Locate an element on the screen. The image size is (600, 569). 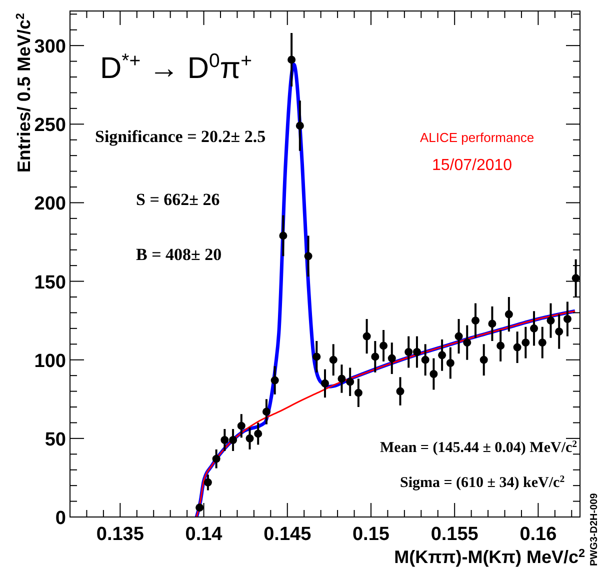
y-tick-label: 300 is located at coordinates (50, 47).